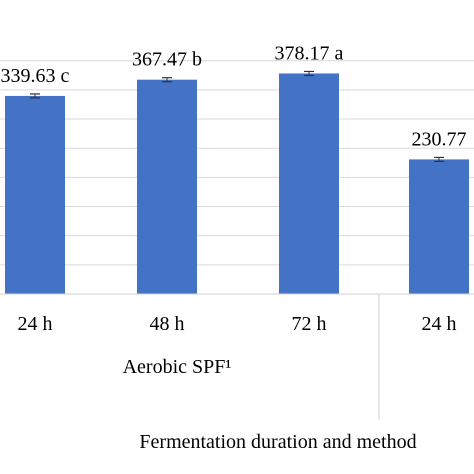 This screenshot has width=474, height=474. What do you see at coordinates (277, 442) in the screenshot?
I see `x-axis-title: Fermentation duration and method` at bounding box center [277, 442].